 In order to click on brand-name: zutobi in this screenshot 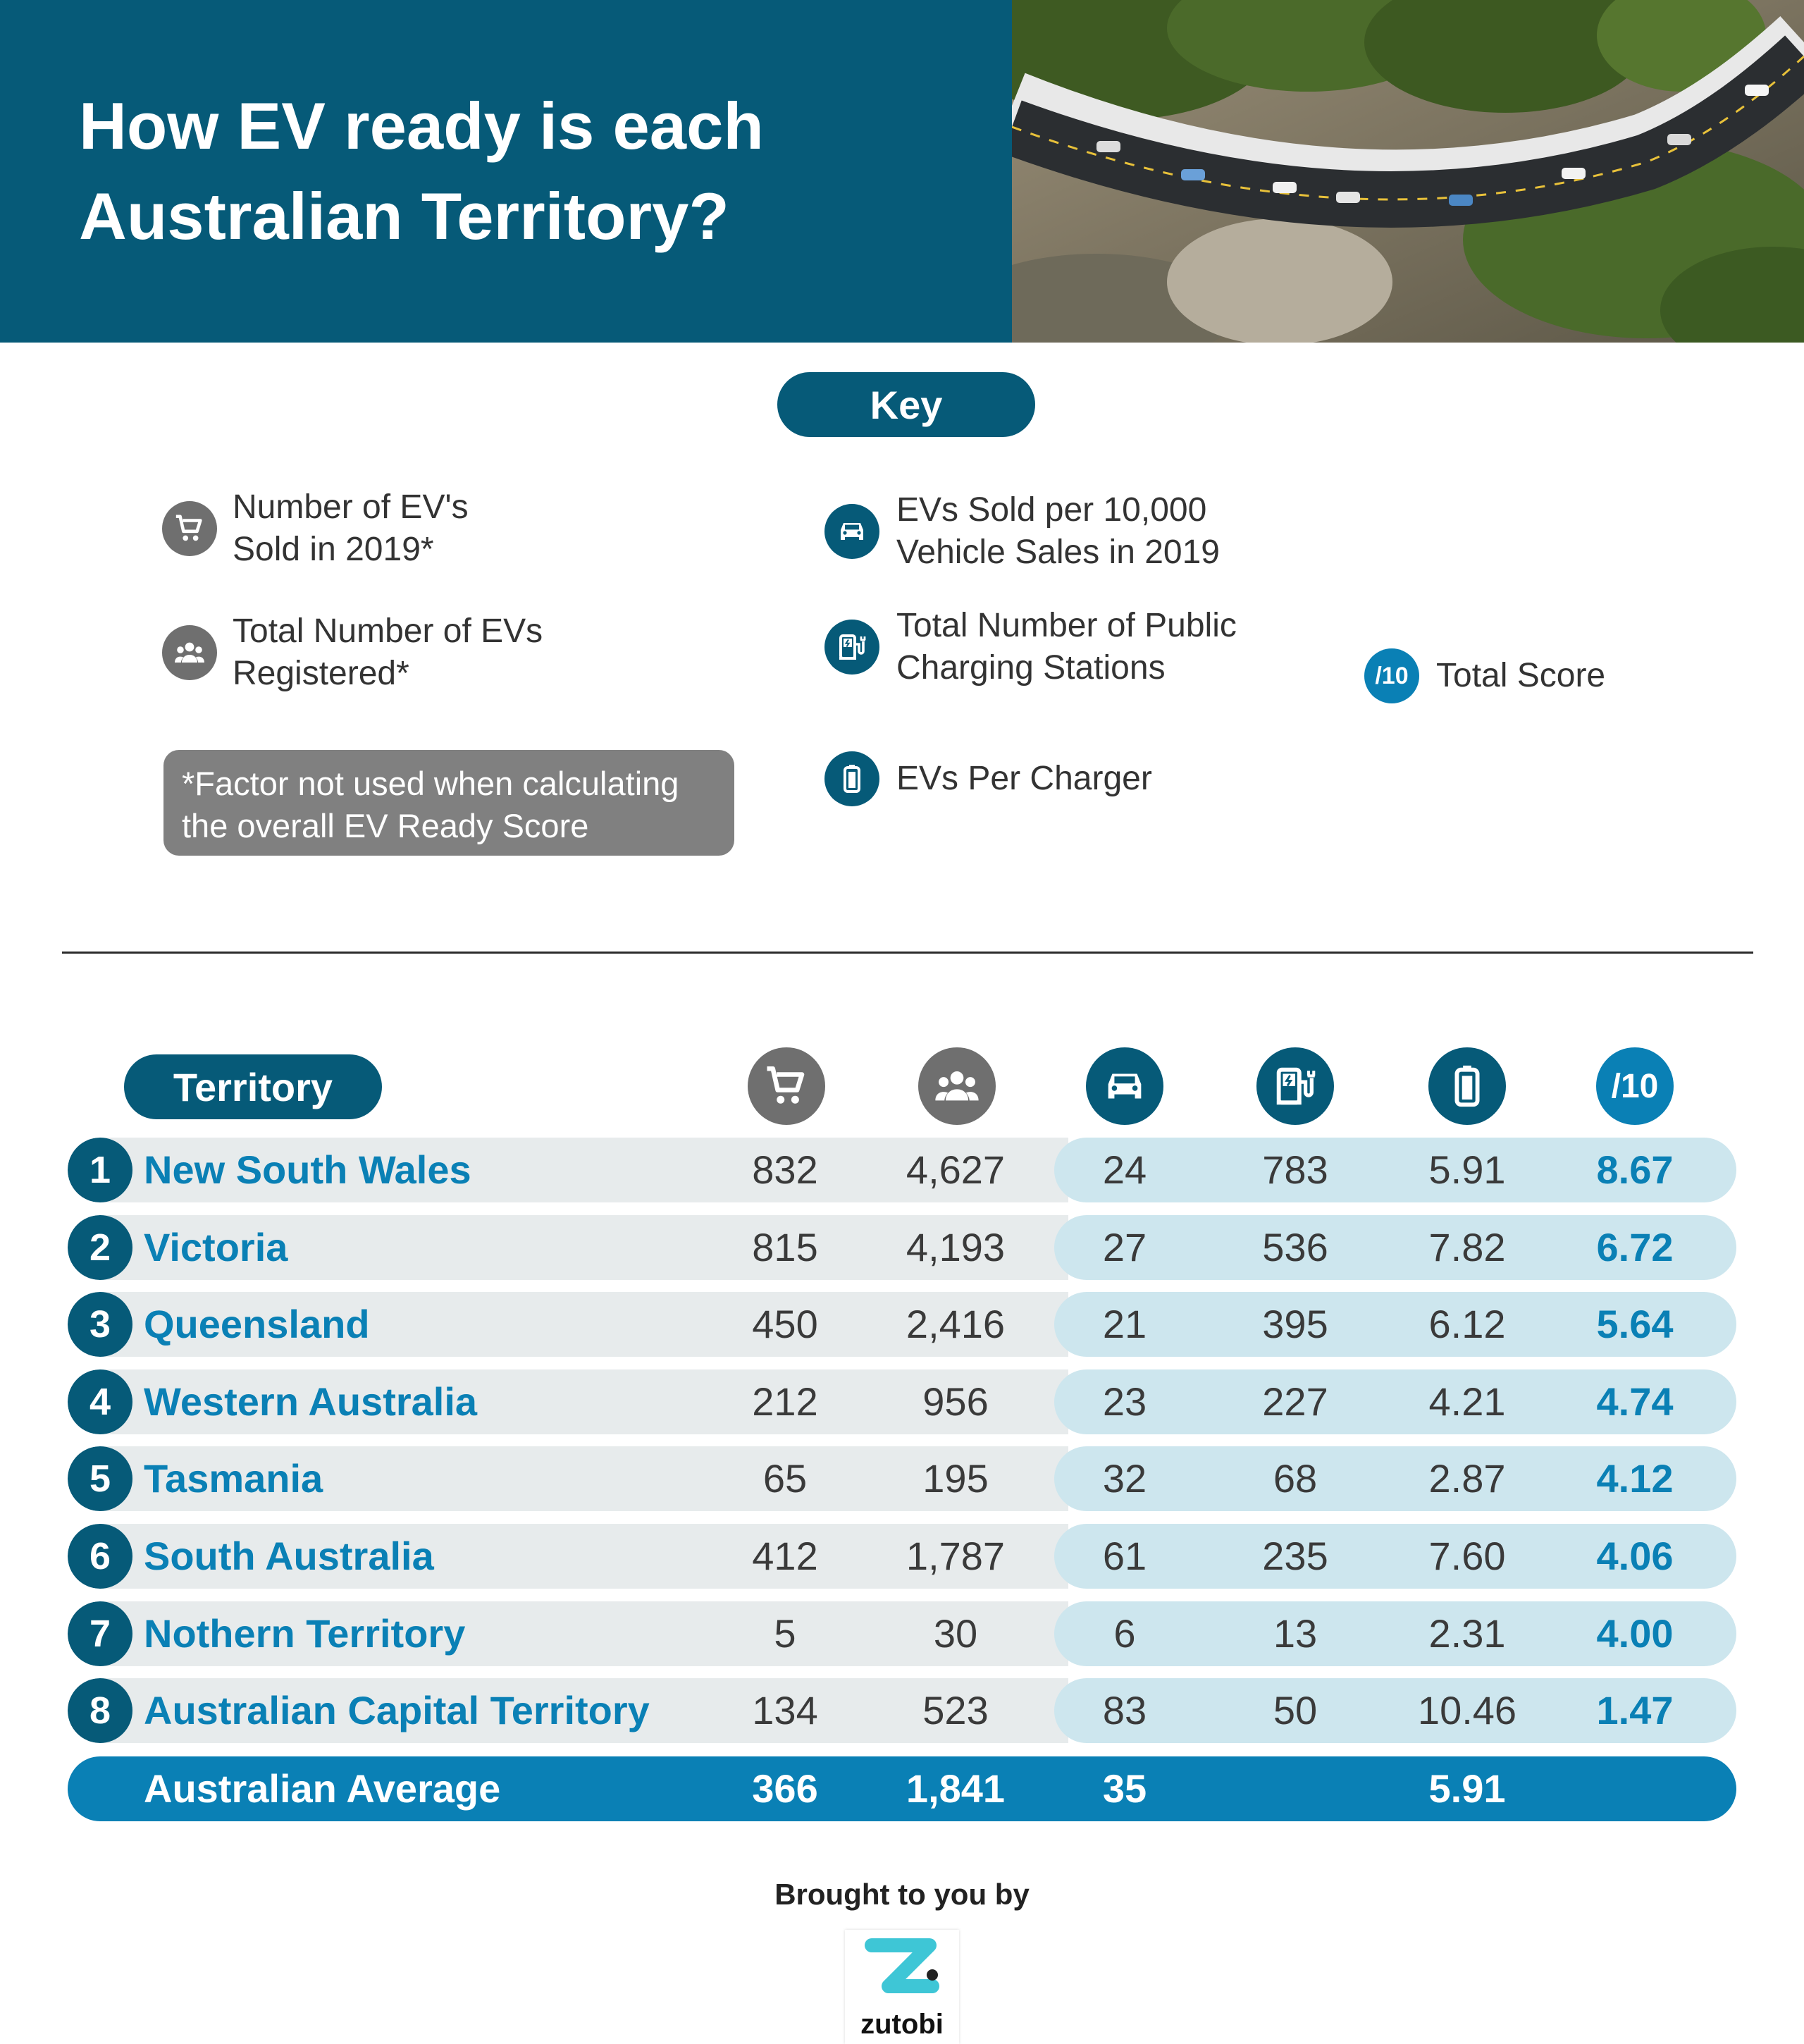, I will do `click(902, 2025)`.